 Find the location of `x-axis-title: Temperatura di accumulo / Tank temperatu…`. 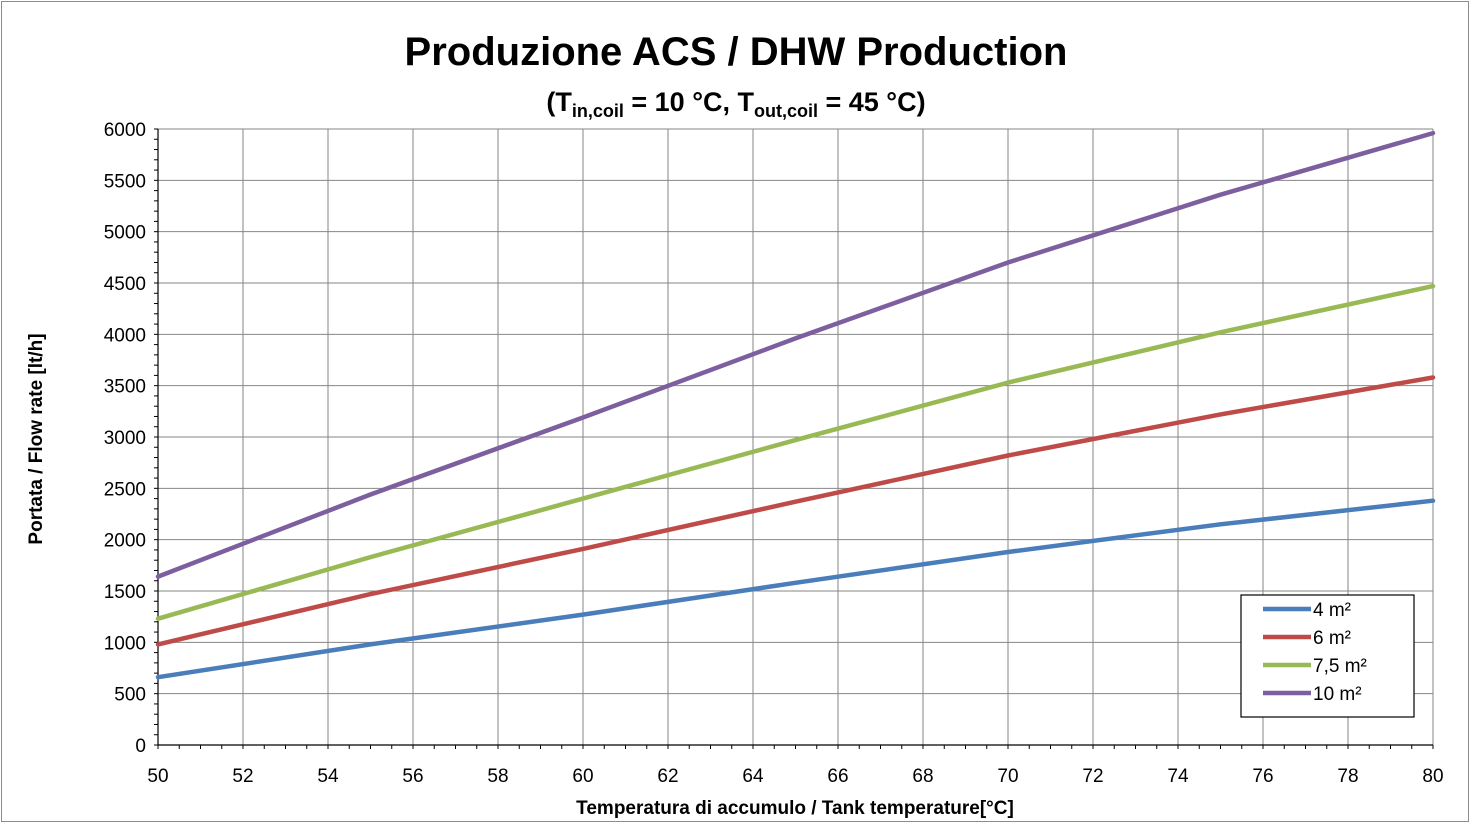

x-axis-title: Temperatura di accumulo / Tank temperatu… is located at coordinates (795, 808).